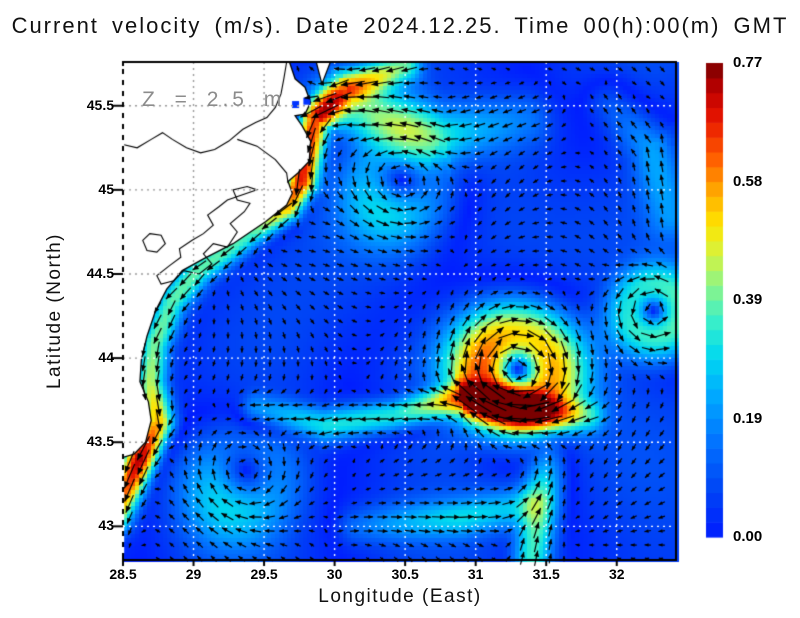  Describe the element at coordinates (748, 536) in the screenshot. I see `colorbar-tick-label: 0.00` at that location.